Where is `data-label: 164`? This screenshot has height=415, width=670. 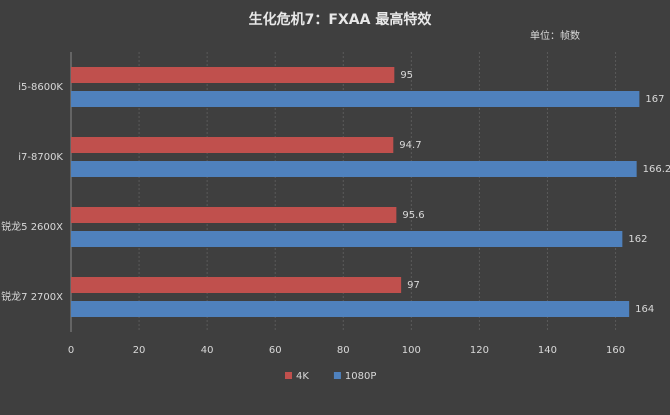 data-label: 164 is located at coordinates (644, 309).